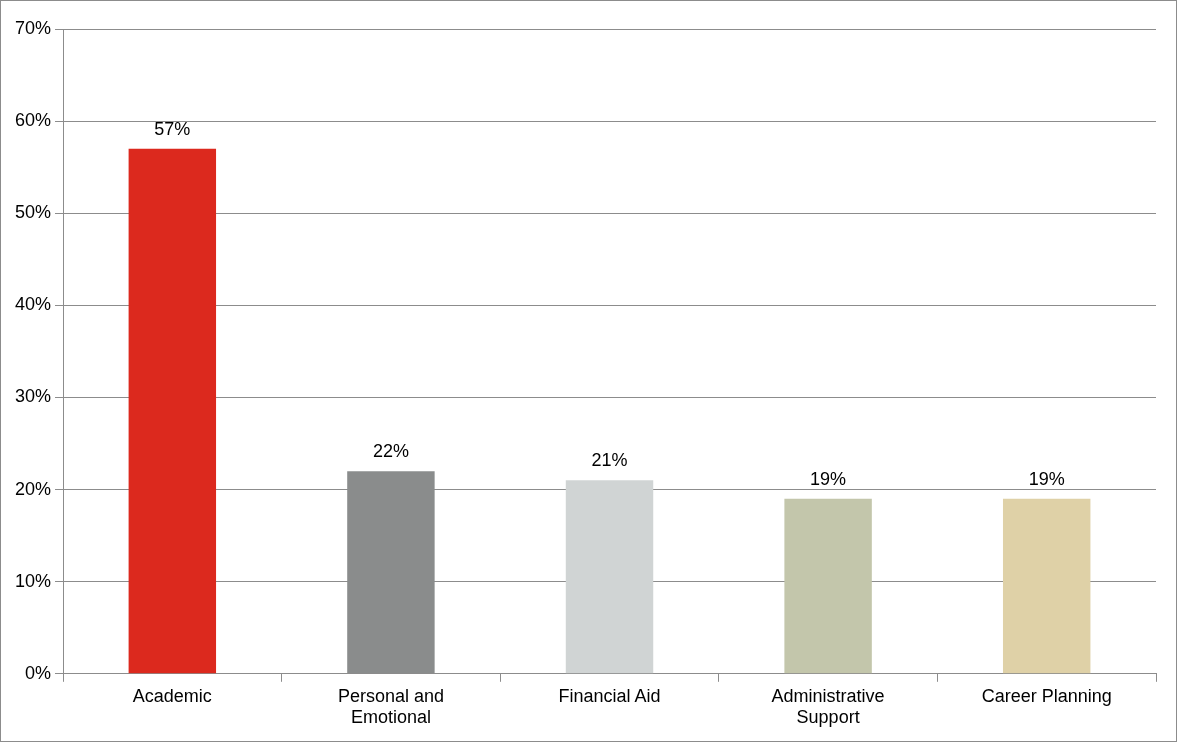 This screenshot has height=742, width=1177. I want to click on y-tick-label: 30%, so click(33, 396).